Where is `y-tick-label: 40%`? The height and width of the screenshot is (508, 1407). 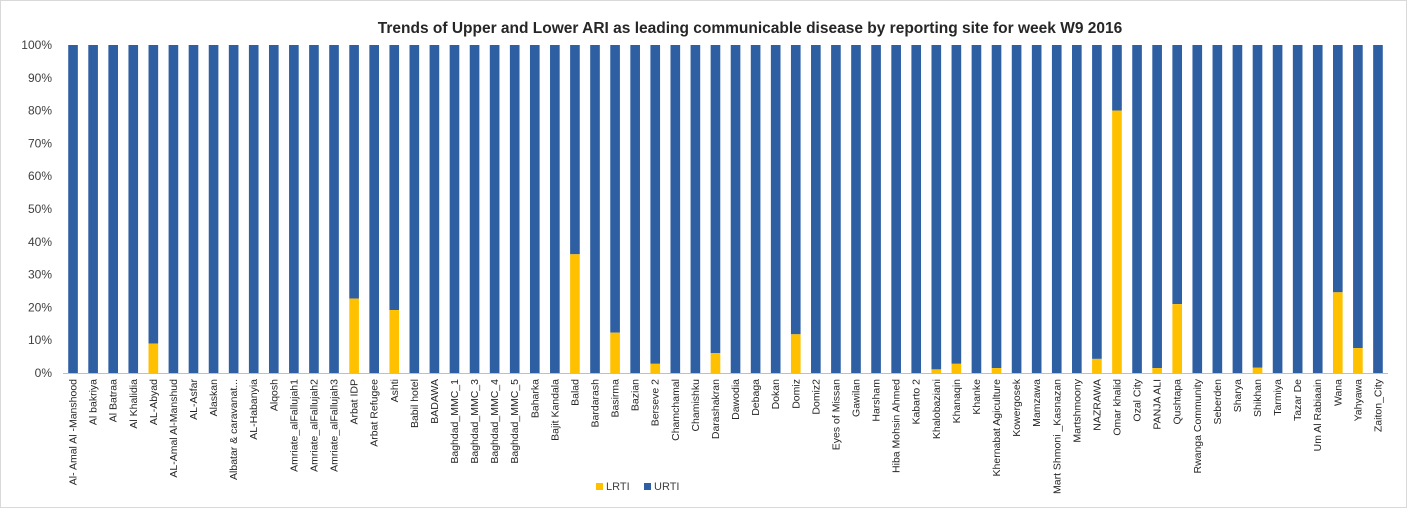
y-tick-label: 40% is located at coordinates (40, 242).